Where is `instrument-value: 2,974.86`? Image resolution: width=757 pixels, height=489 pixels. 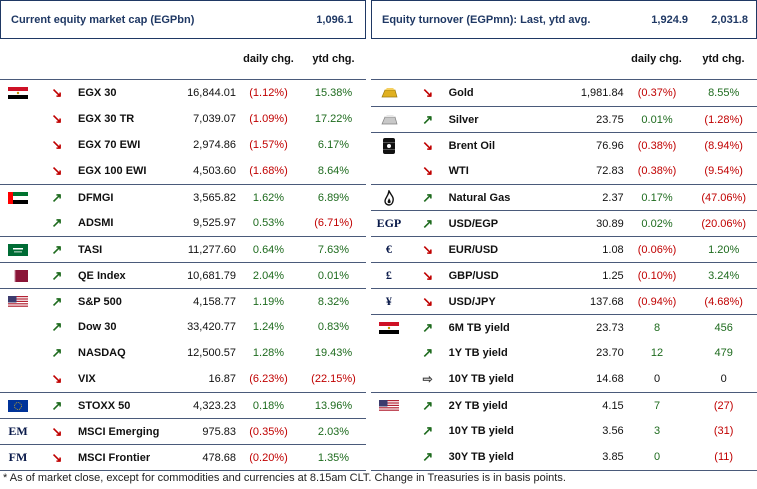
instrument-value: 2,974.86 is located at coordinates (214, 145).